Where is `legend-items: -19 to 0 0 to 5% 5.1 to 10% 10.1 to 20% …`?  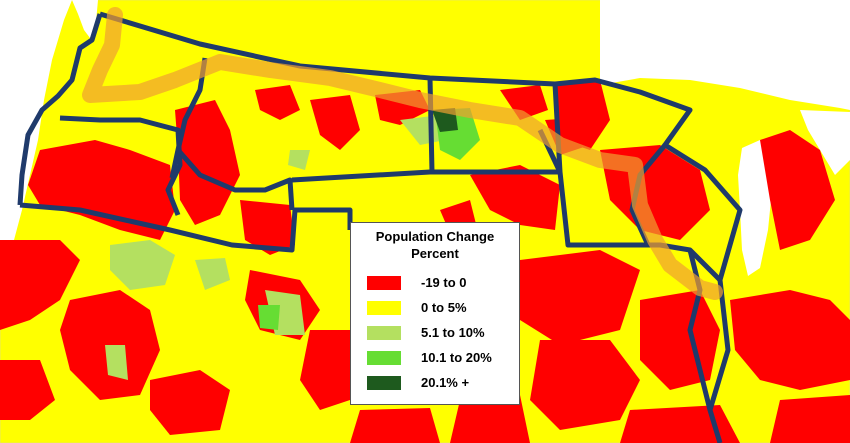 legend-items: -19 to 0 0 to 5% 5.1 to 10% 10.1 to 20% … is located at coordinates (435, 332).